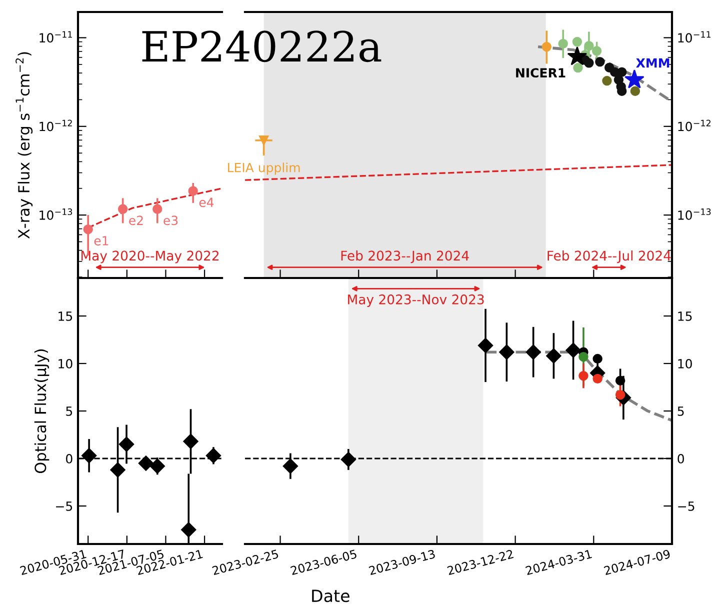 This screenshot has width=725, height=611. Describe the element at coordinates (405, 257) in the screenshot. I see `band-label: Feb 2023--Jan 2024` at that location.